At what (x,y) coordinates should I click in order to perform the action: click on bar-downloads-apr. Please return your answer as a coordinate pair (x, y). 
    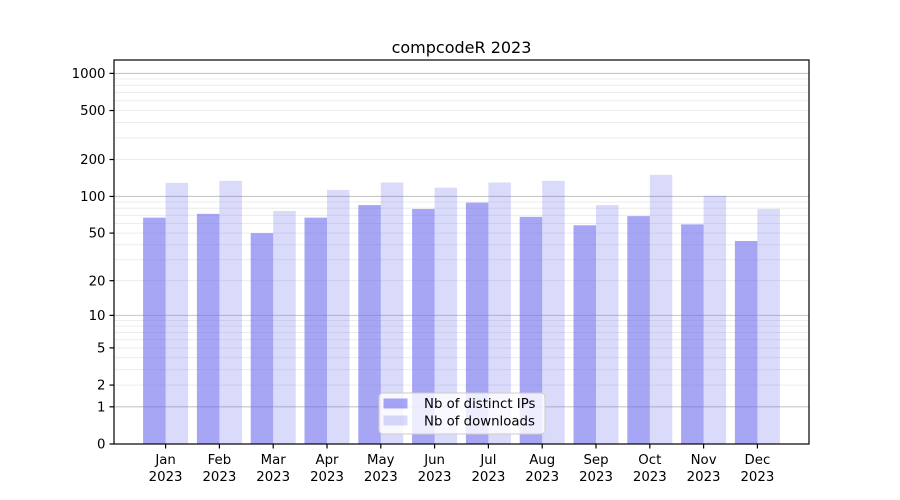
    Looking at the image, I should click on (338, 316).